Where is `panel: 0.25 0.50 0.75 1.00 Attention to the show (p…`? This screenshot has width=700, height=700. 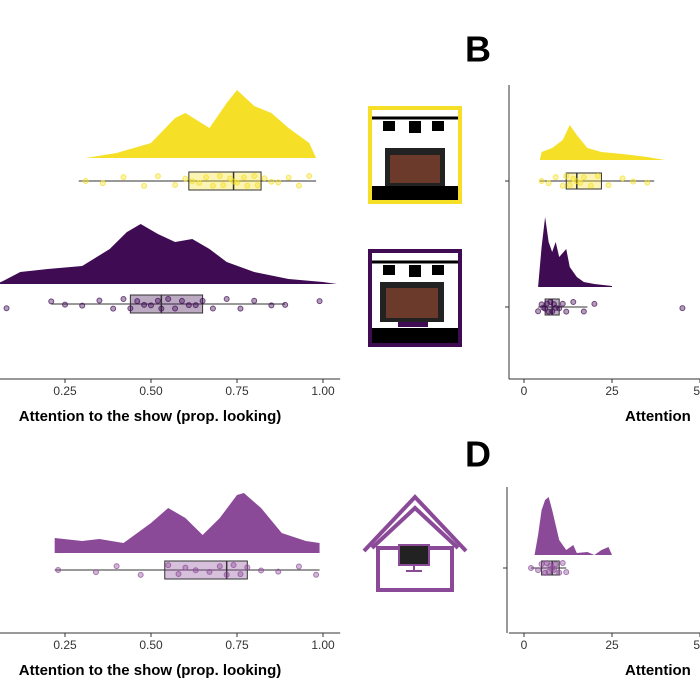 panel: 0.25 0.50 0.75 1.00 Attention to the show (p… is located at coordinates (170, 586).